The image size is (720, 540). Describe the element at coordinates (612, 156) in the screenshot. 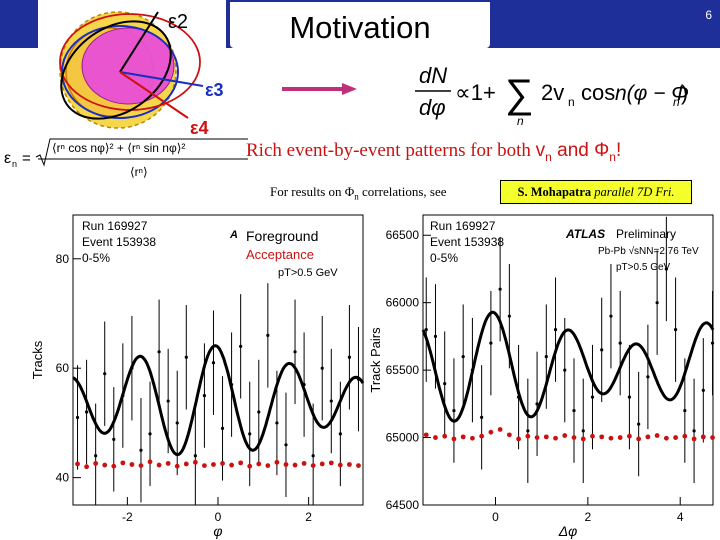

I see `rich-sub2: n` at that location.